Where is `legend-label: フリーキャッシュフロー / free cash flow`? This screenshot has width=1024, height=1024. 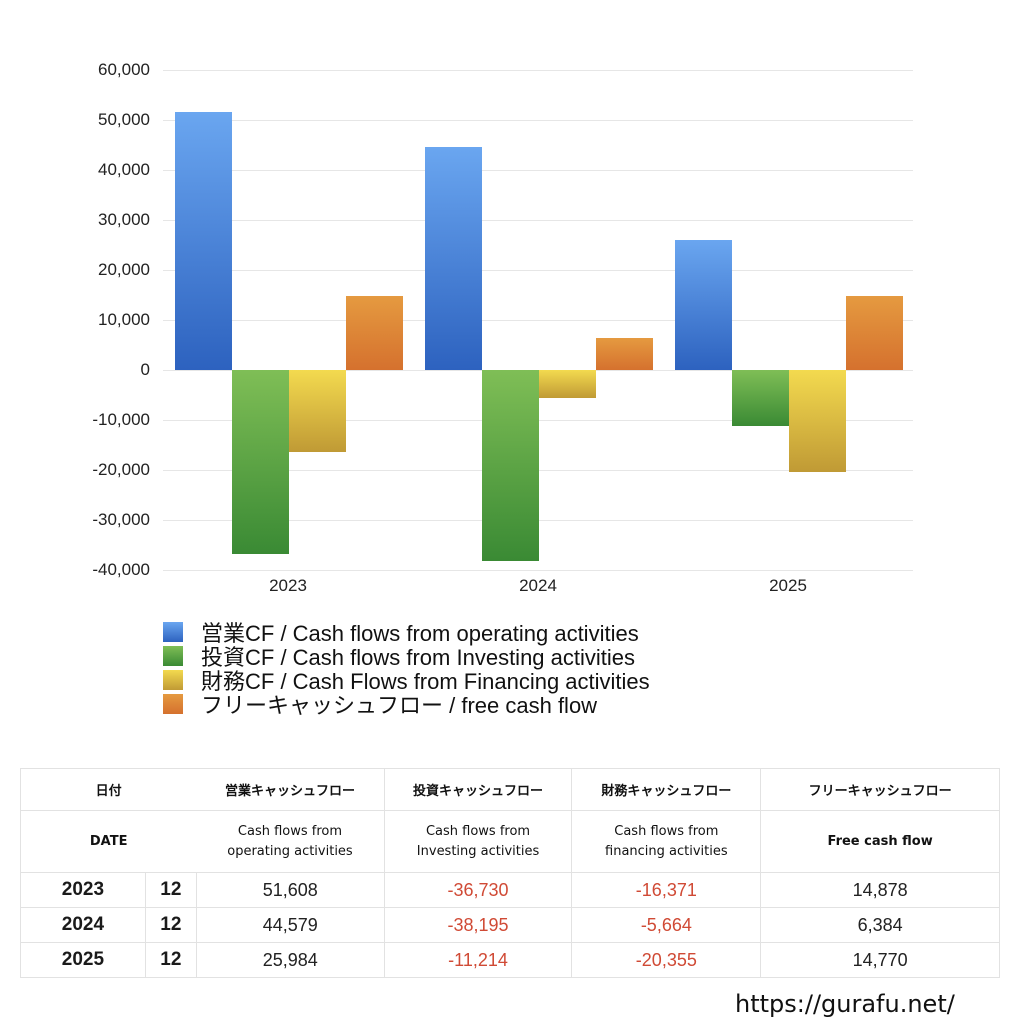
legend-label: フリーキャッシュフロー / free cash flow is located at coordinates (399, 705).